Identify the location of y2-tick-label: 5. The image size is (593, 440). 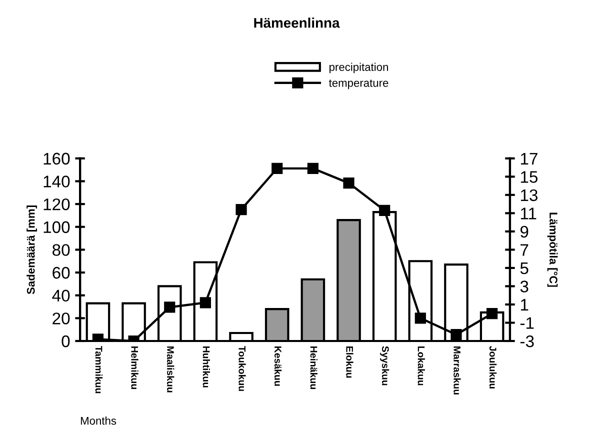
(524, 268).